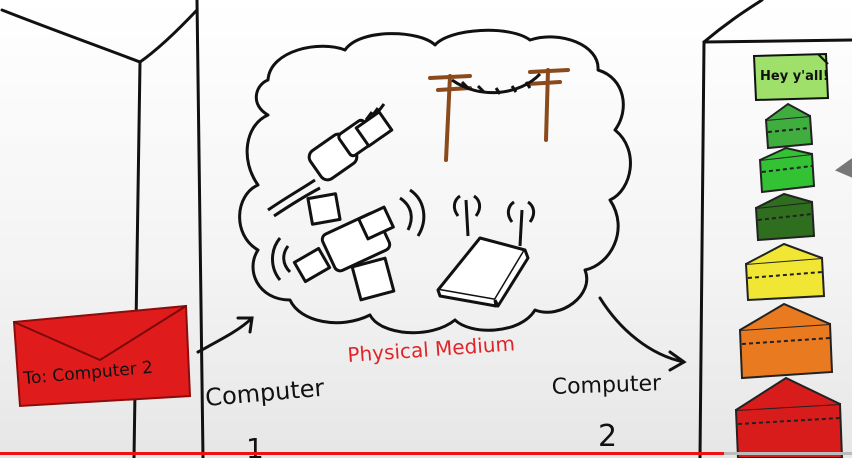 This screenshot has width=852, height=458. Describe the element at coordinates (255, 445) in the screenshot. I see `computer-1-number: 1` at that location.